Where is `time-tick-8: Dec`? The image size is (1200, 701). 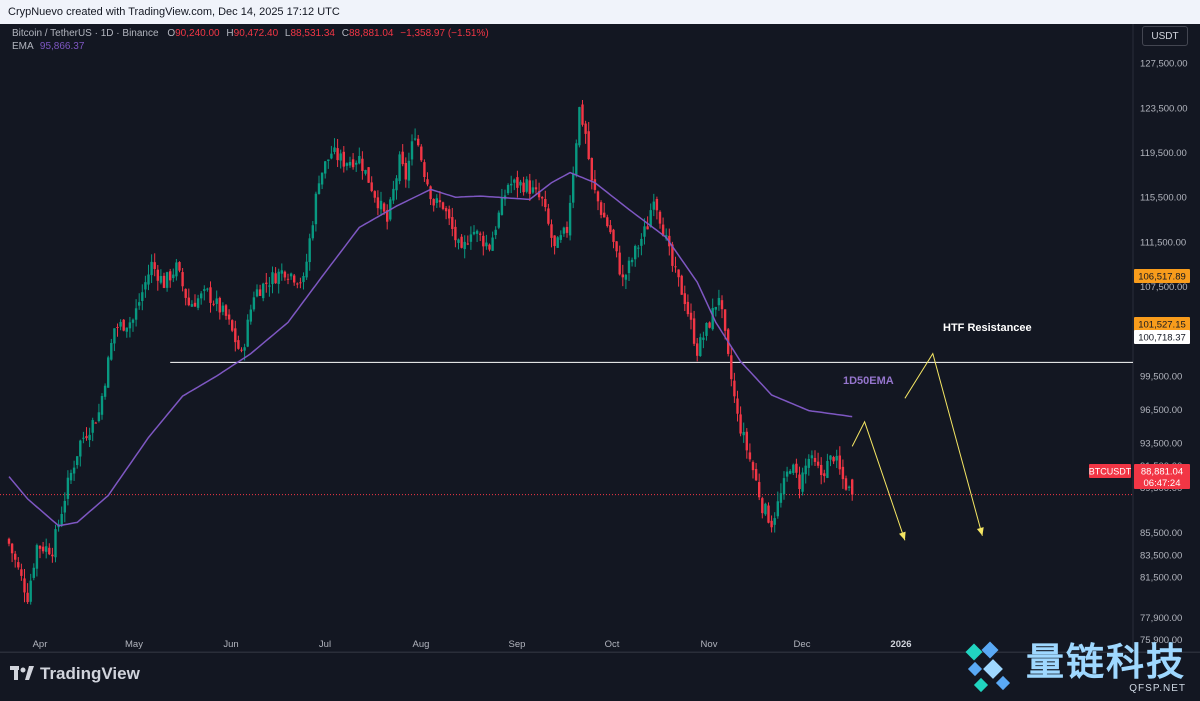
time-tick-8: Dec is located at coordinates (802, 644).